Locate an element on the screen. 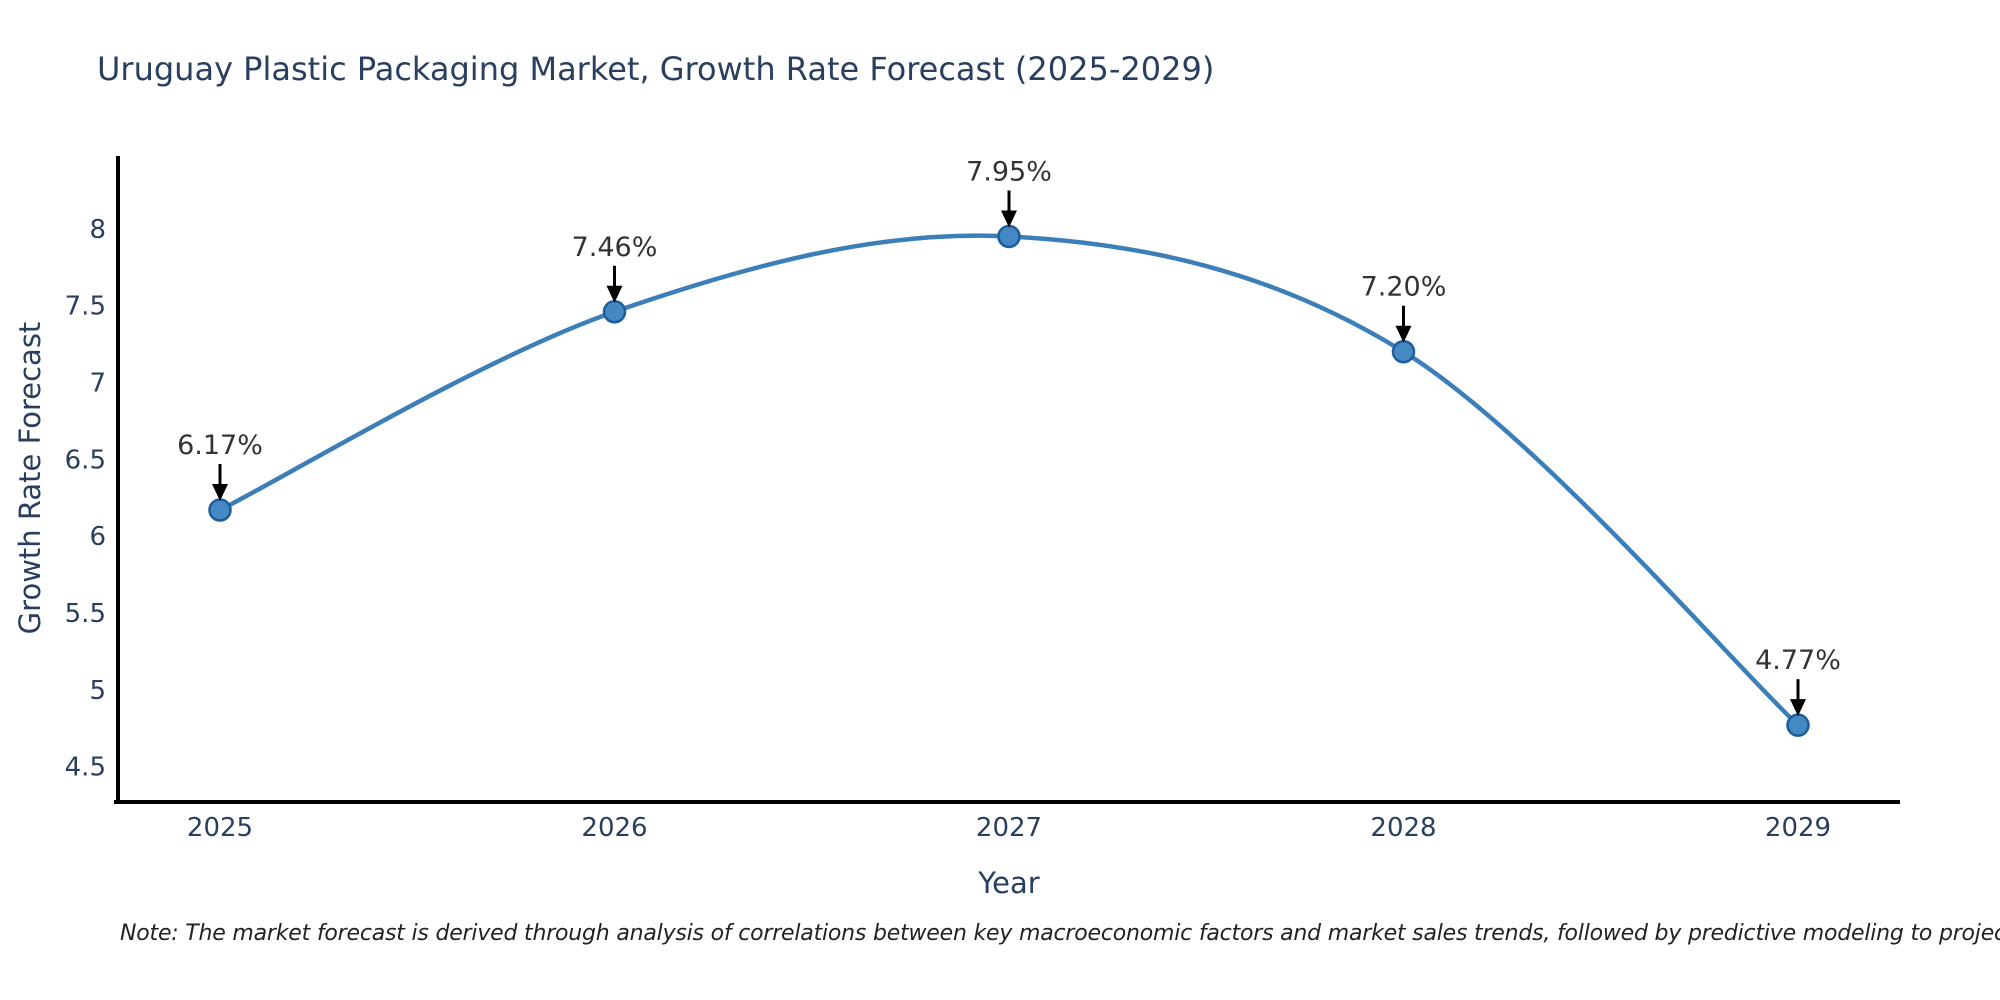  x-axis-ticks: 2025 2026 2027 2028 2029 is located at coordinates (1009, 828).